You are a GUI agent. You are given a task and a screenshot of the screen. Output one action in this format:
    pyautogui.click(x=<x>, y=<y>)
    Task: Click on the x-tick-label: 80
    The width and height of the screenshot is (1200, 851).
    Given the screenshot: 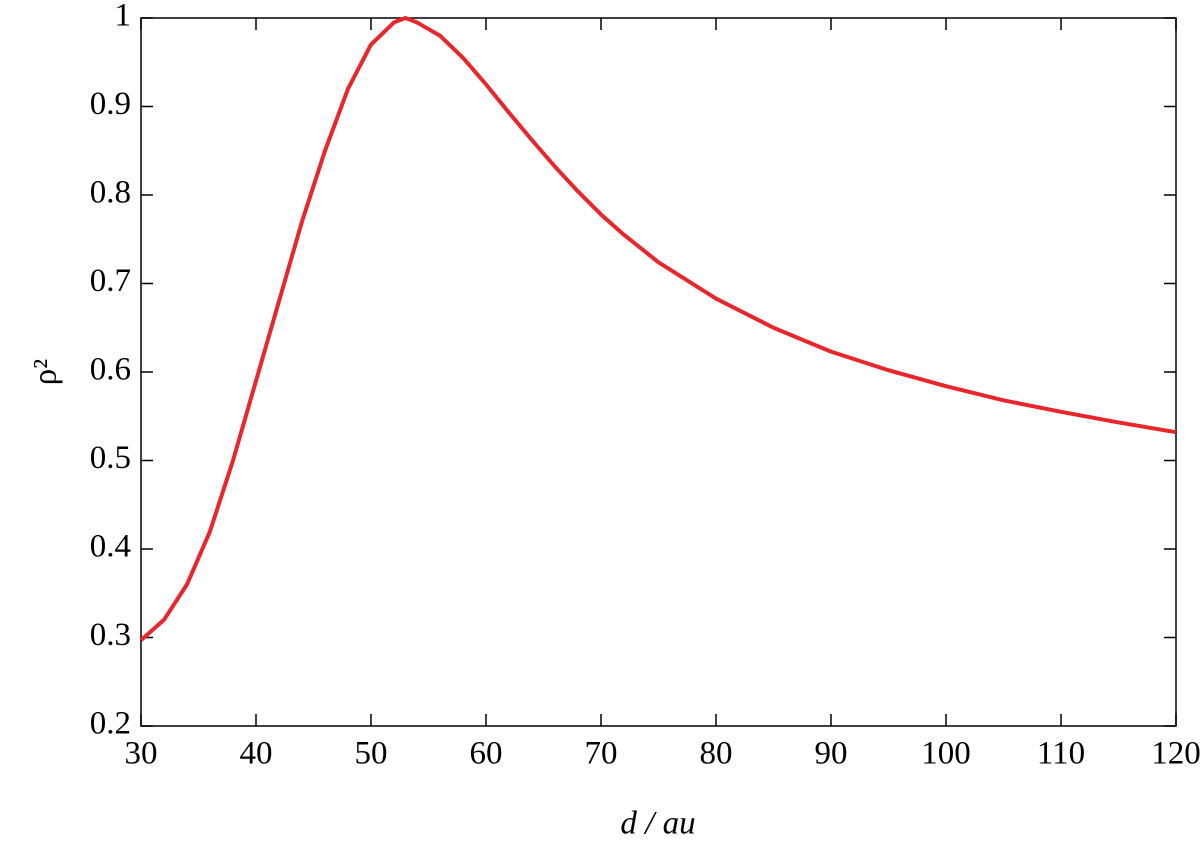 What is the action you would take?
    pyautogui.click(x=716, y=754)
    